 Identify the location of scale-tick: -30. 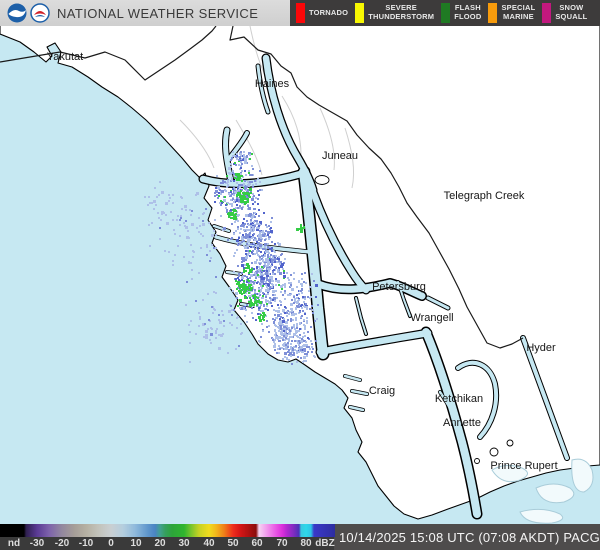
(37, 543).